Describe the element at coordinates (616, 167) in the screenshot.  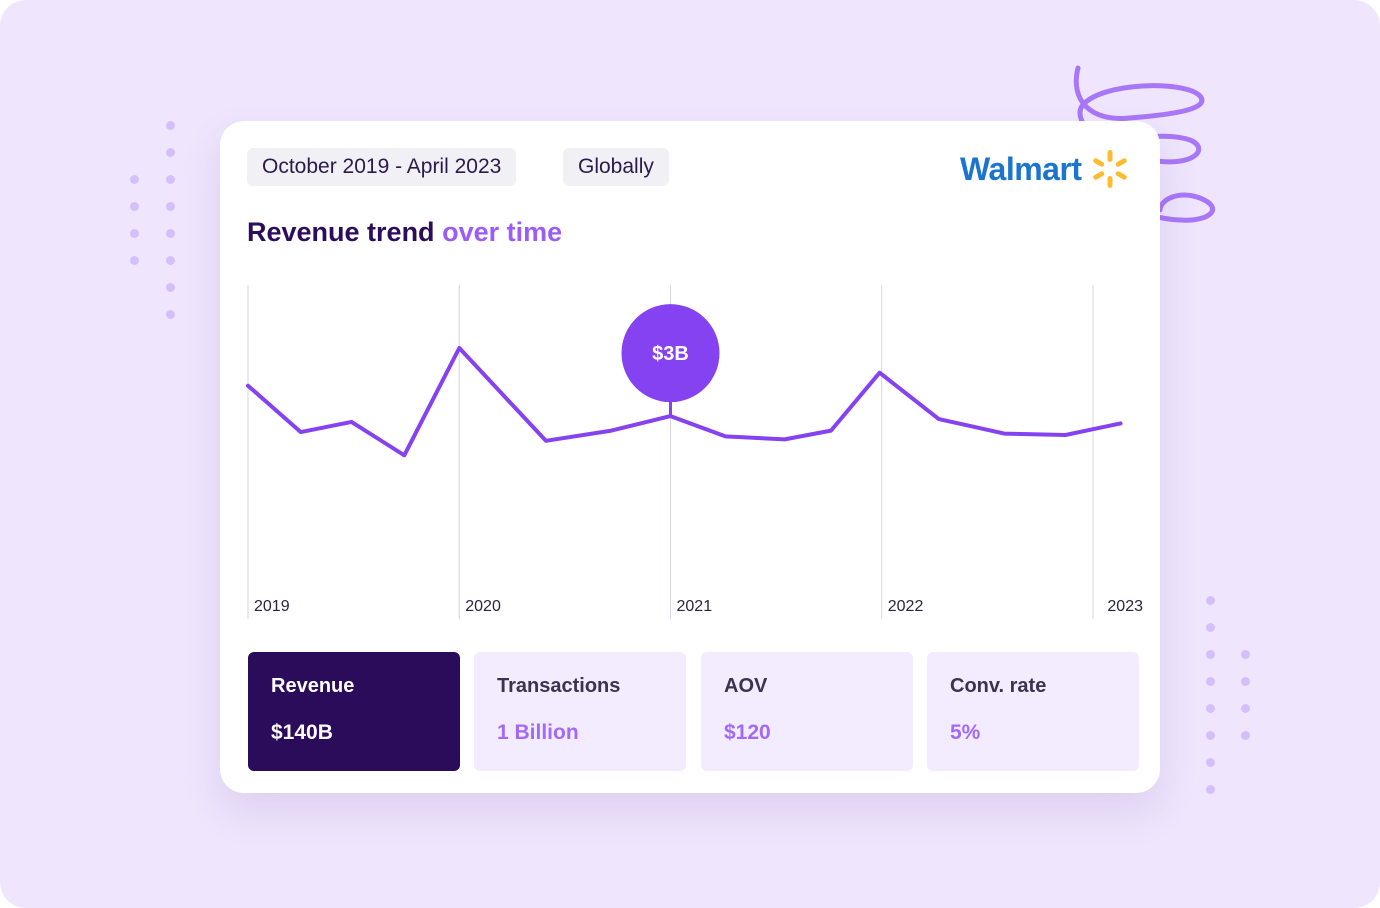
I see `region-chip: Globally` at that location.